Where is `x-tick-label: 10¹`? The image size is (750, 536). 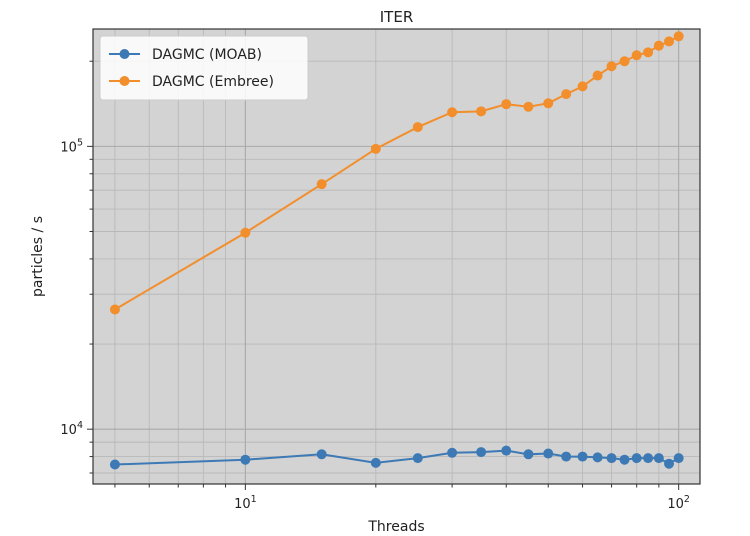
x-tick-label: 10¹ is located at coordinates (245, 503).